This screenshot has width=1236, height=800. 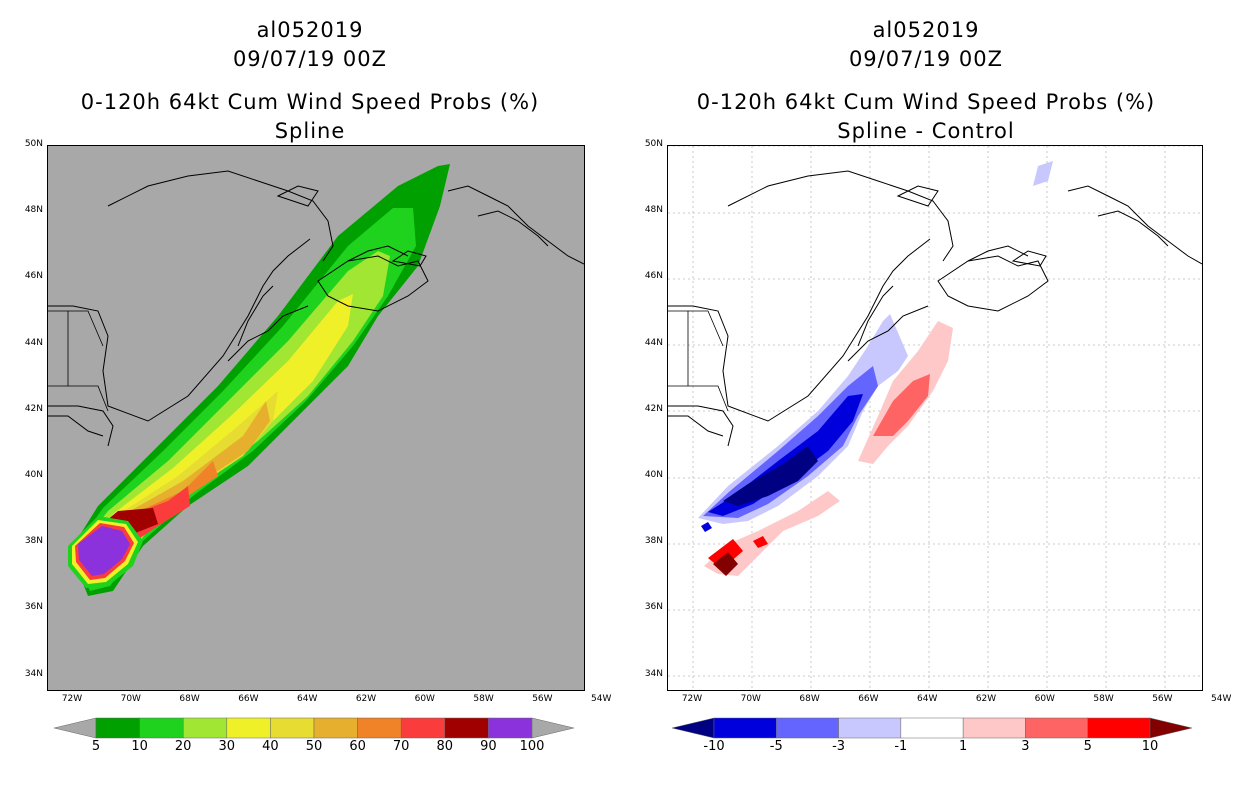 I want to click on right-storm-id: al052019, so click(x=926, y=30).